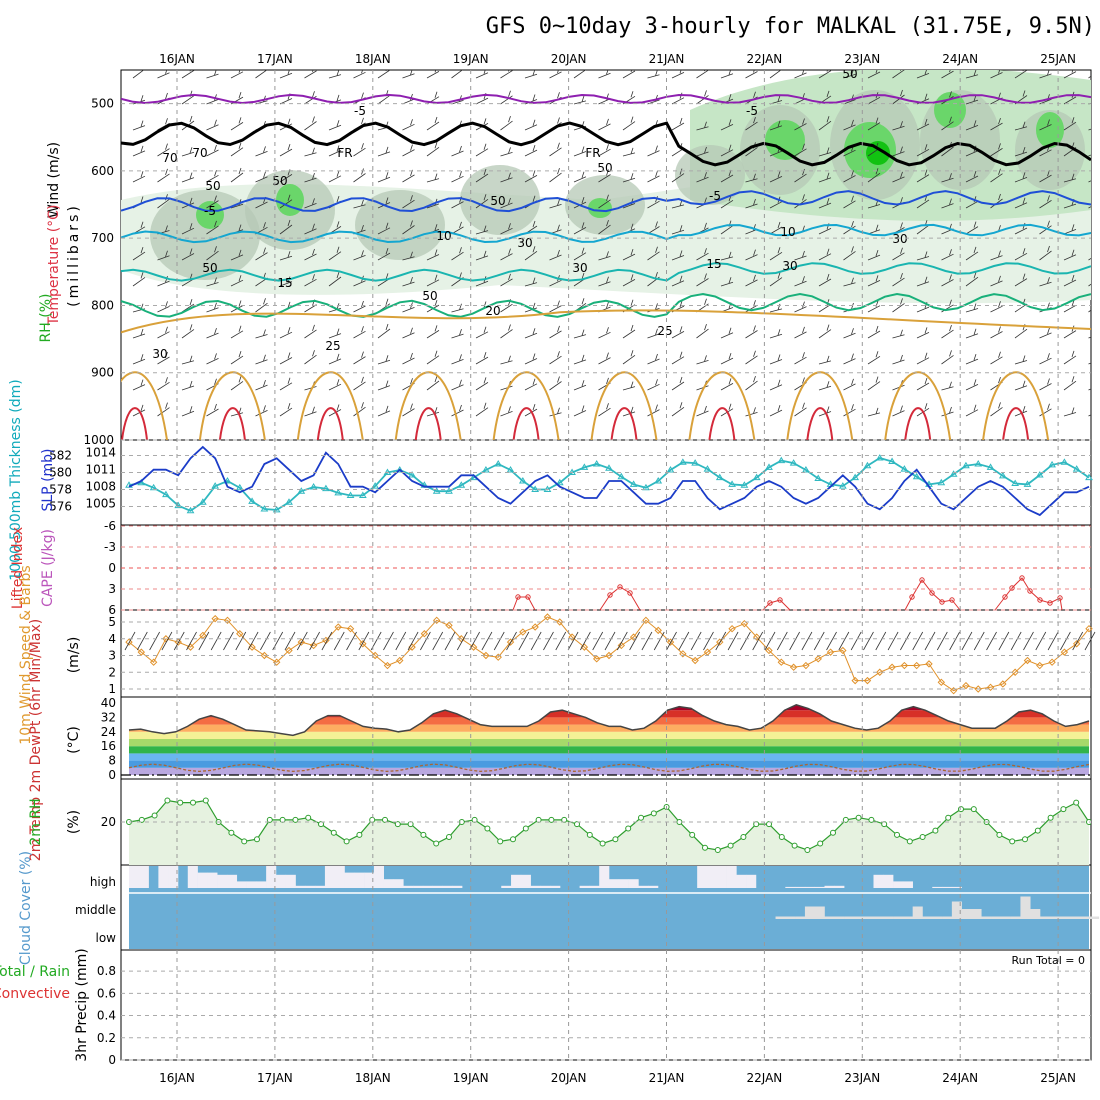 This screenshot has width=1100, height=1100. What do you see at coordinates (770, 603) in the screenshot?
I see `lifted-index-point` at bounding box center [770, 603].